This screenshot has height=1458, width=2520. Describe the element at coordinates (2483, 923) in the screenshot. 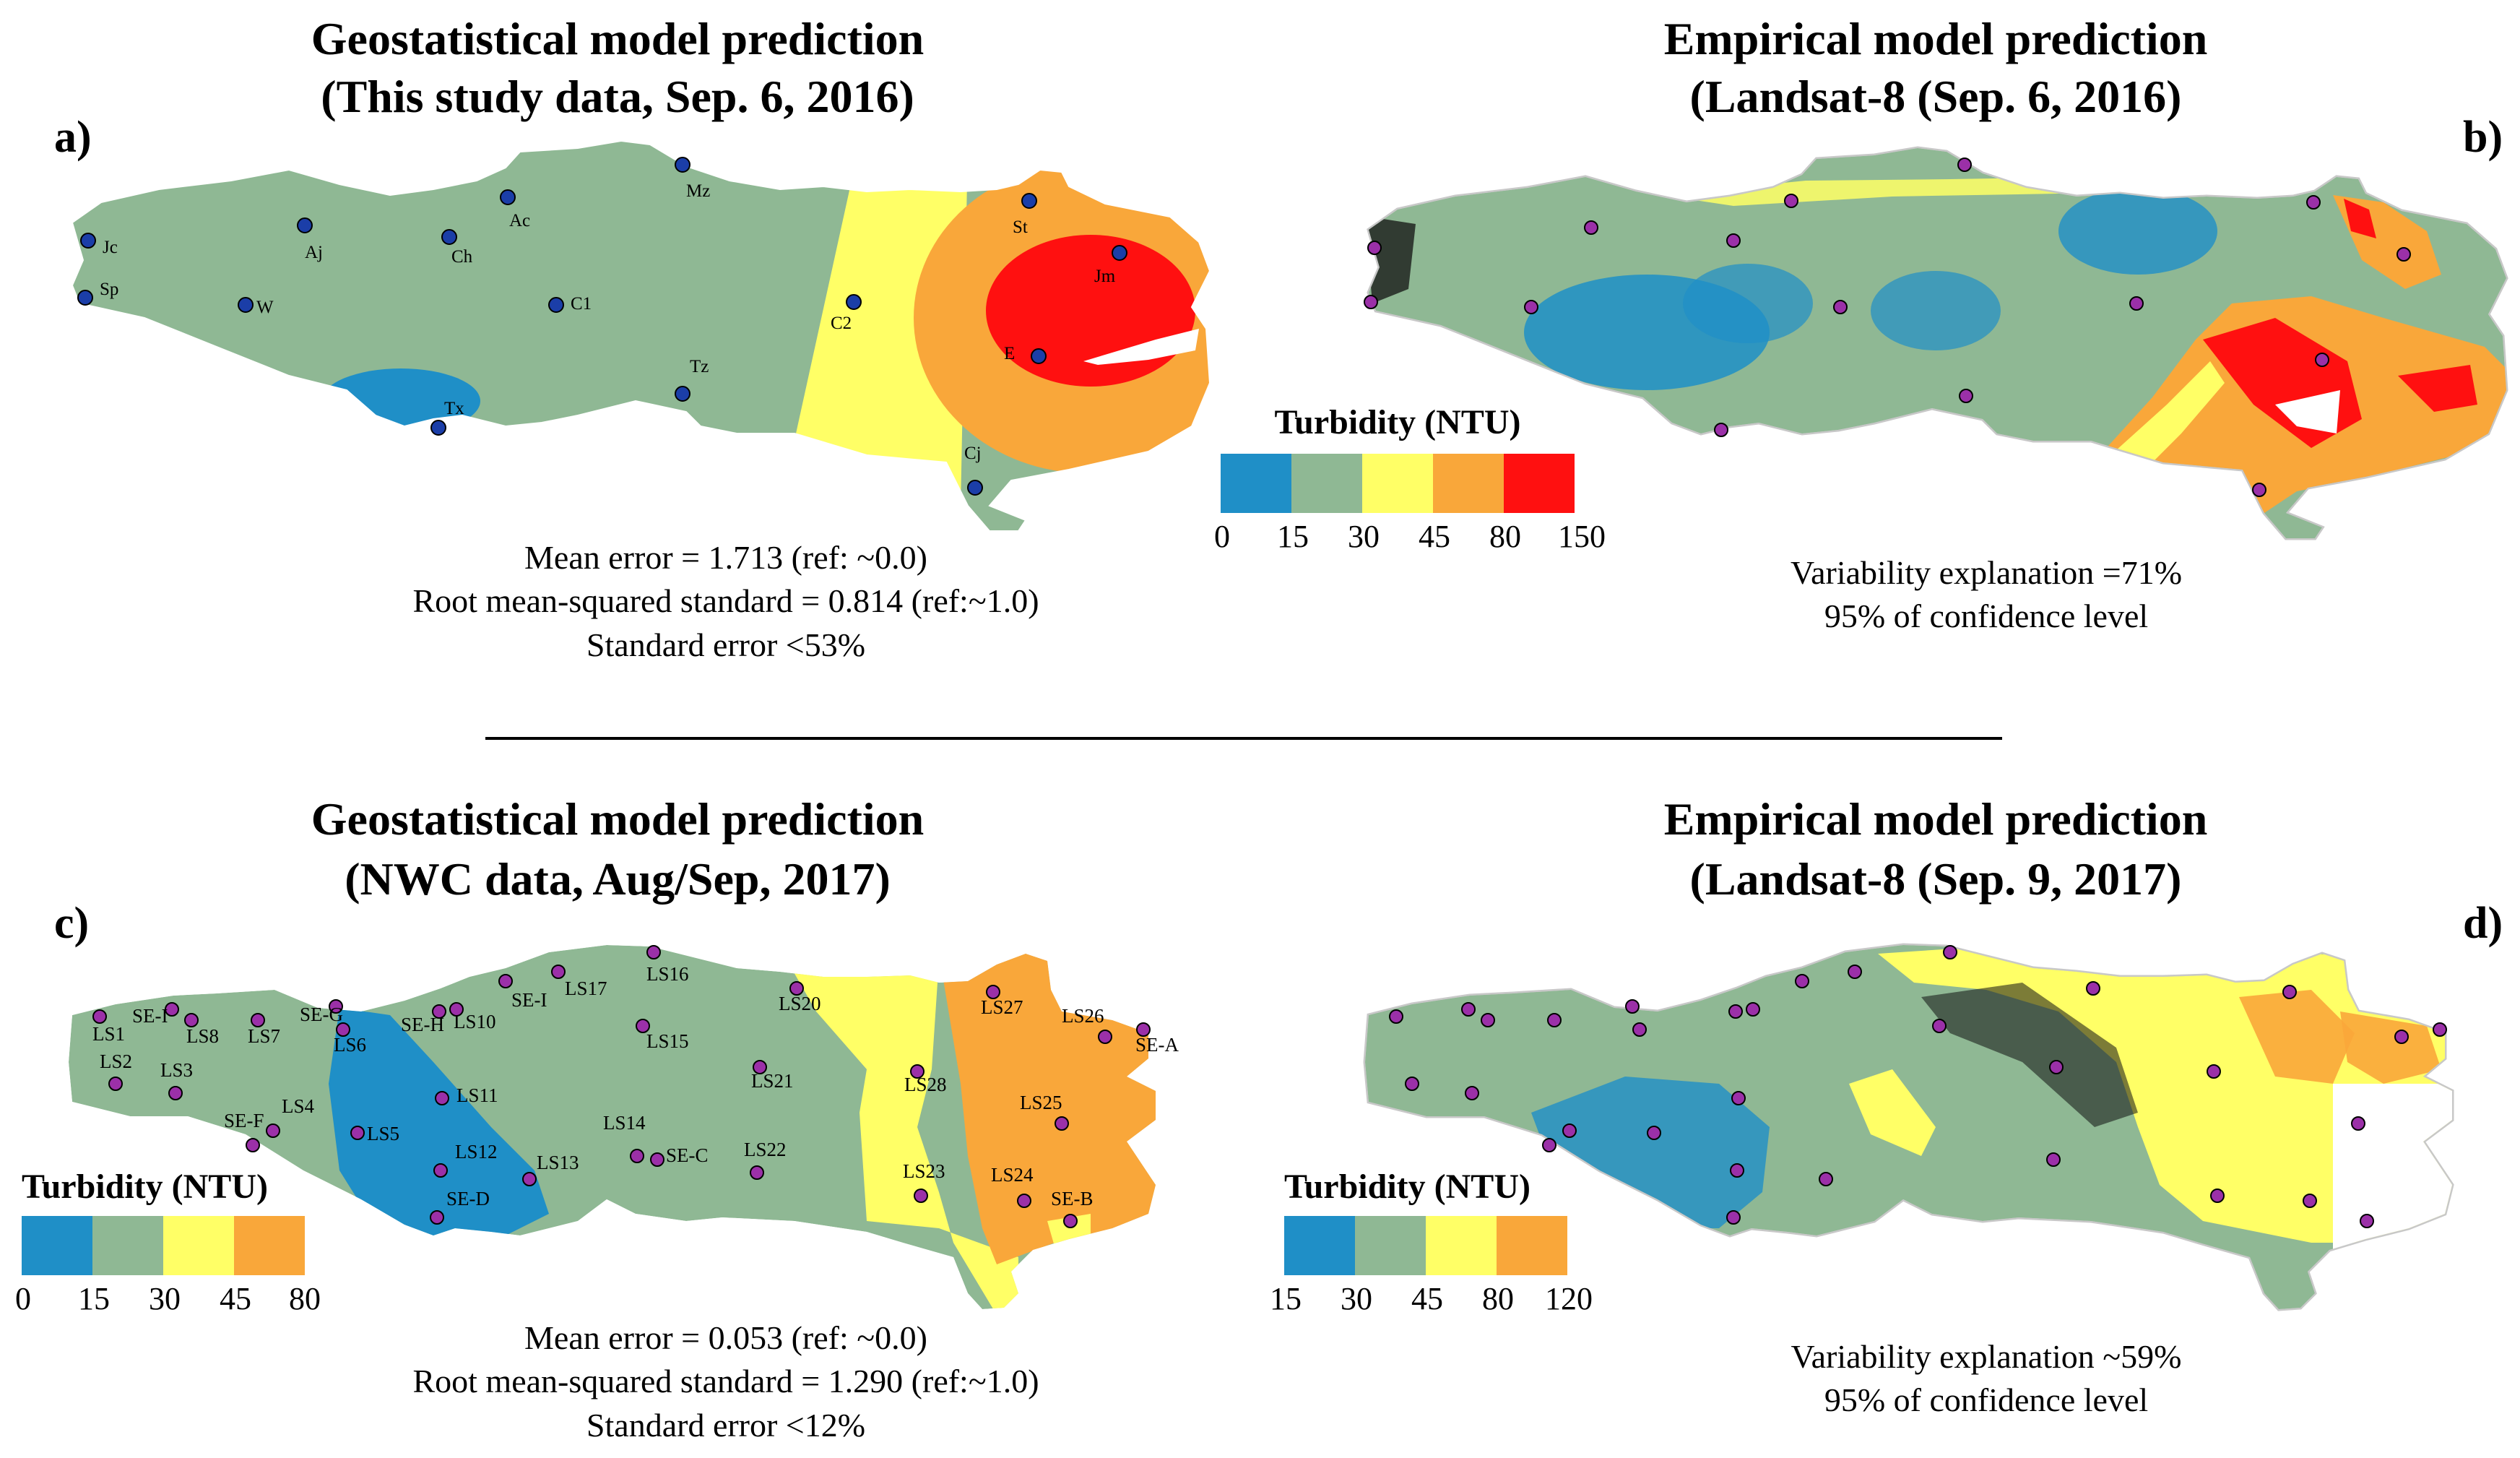

I see `panel-d-label: d)` at that location.